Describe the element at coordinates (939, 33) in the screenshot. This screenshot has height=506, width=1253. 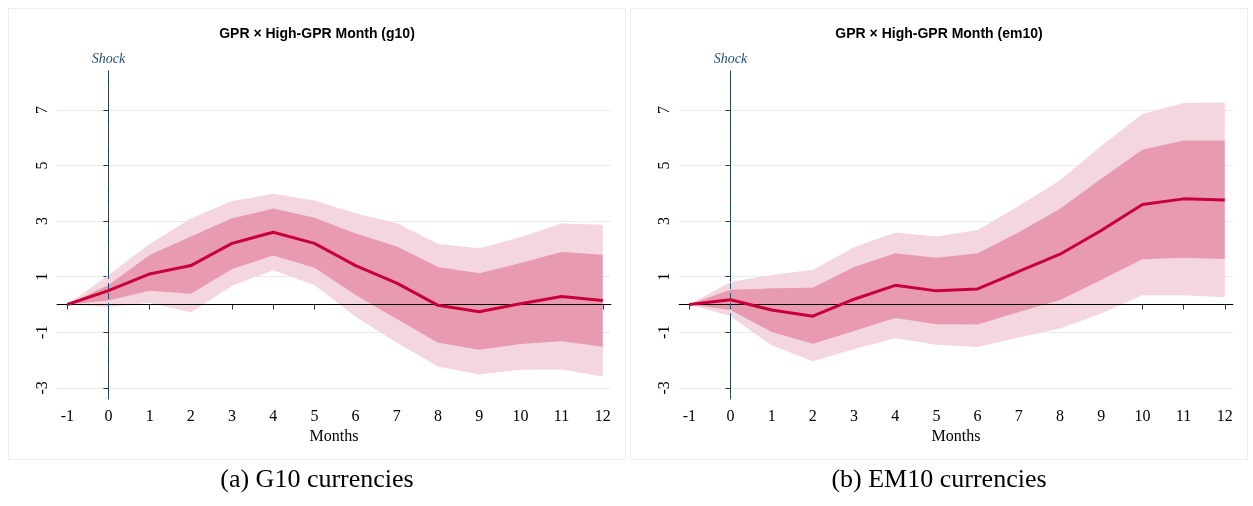
I see `chart-title: GPR × High-GPR Month (em10)` at that location.